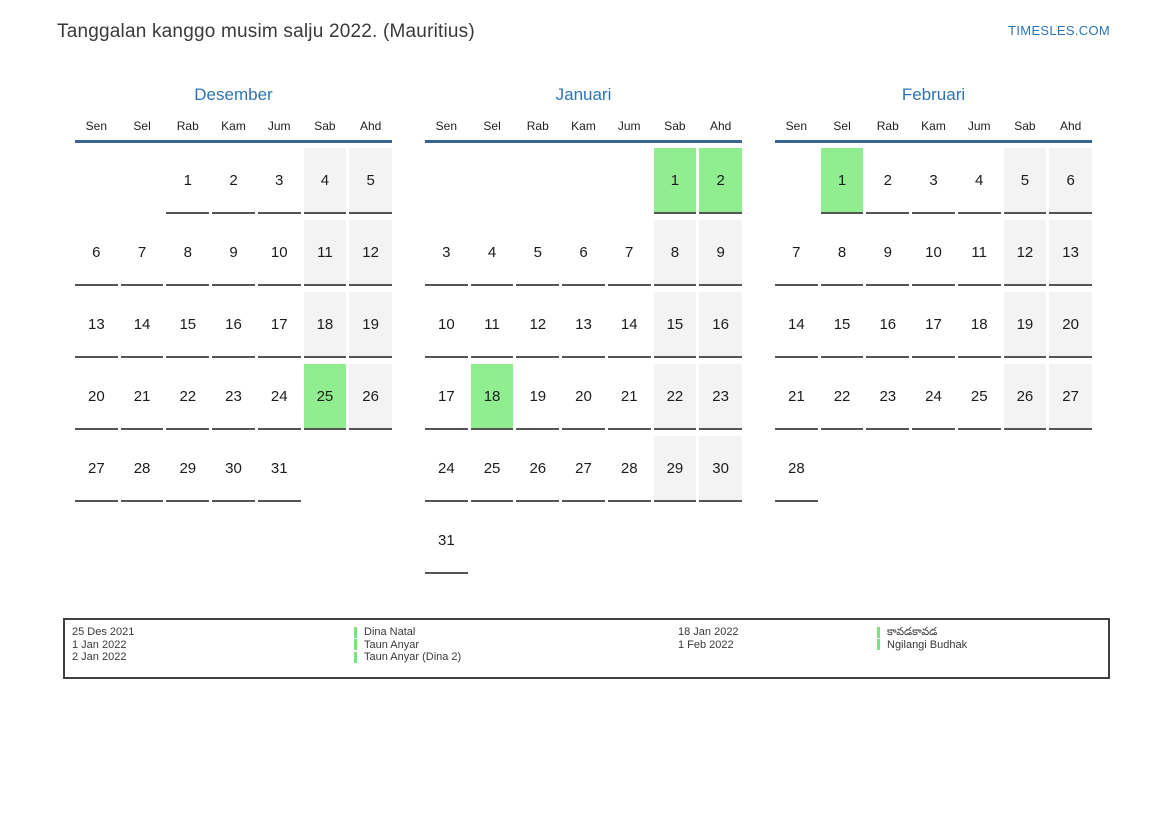 The height and width of the screenshot is (827, 1169). Describe the element at coordinates (720, 469) in the screenshot. I see `day-cell: 30` at that location.